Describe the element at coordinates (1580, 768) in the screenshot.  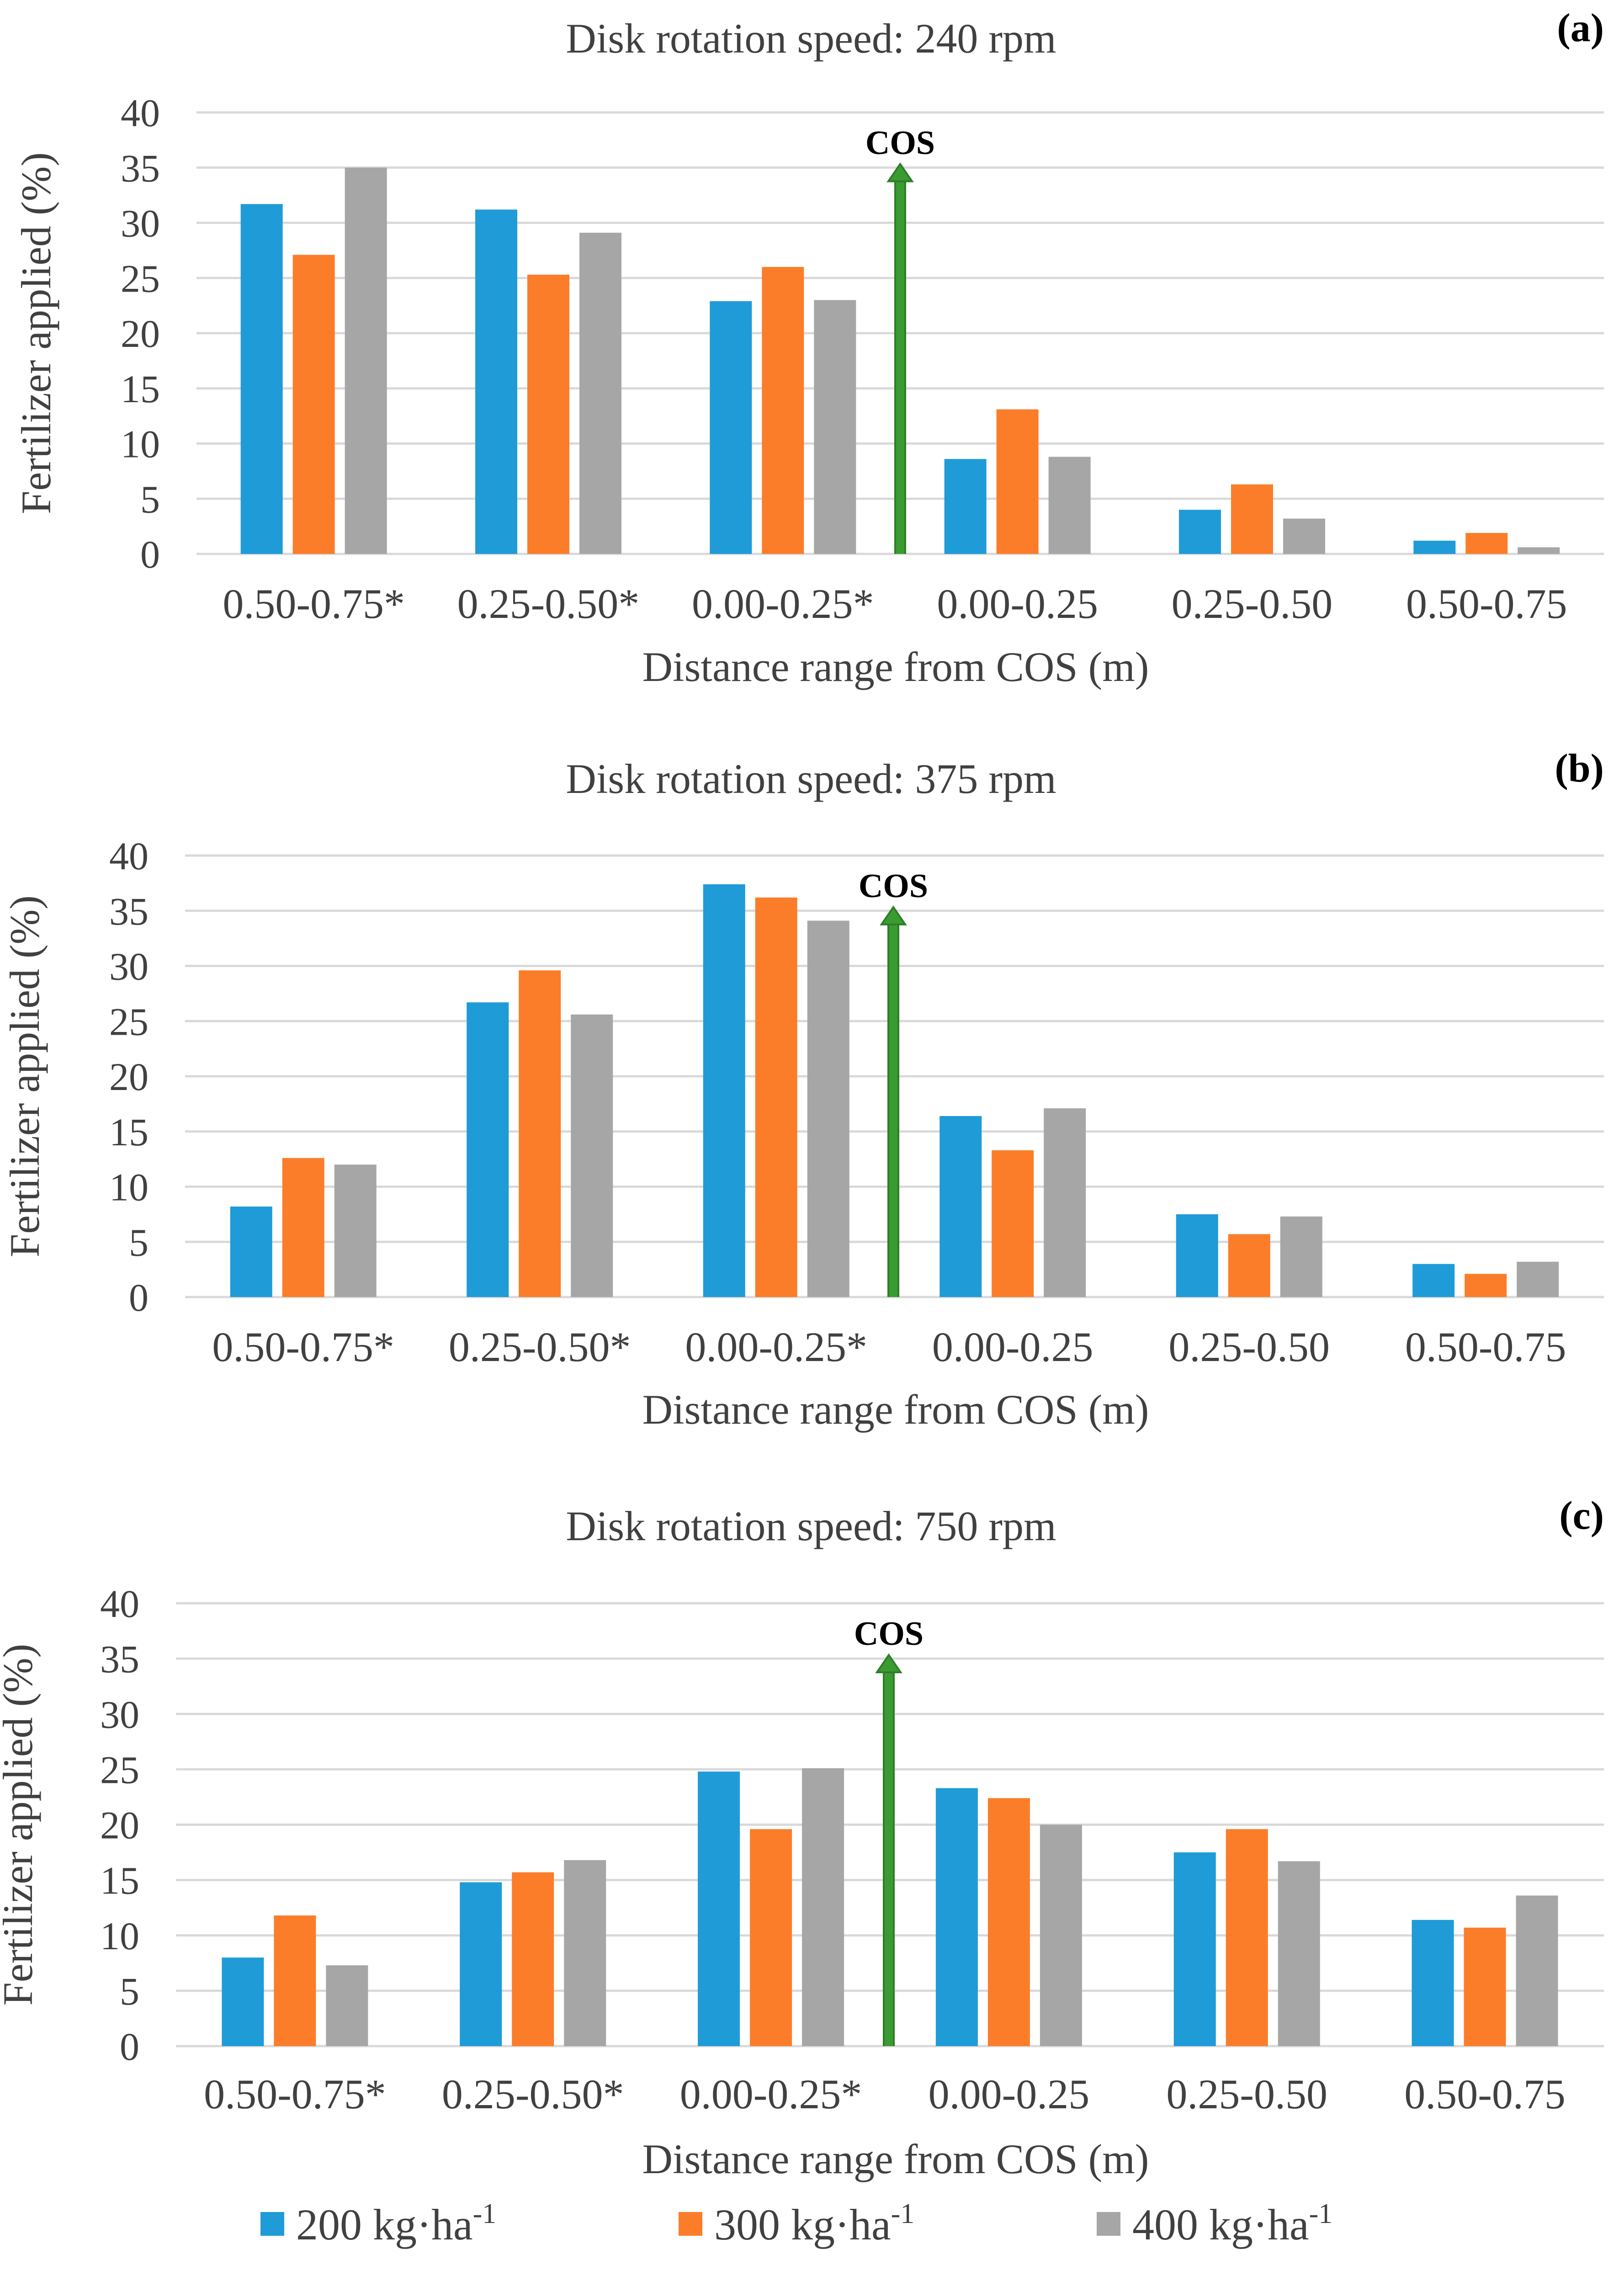
I see `panel-label: (b)` at that location.